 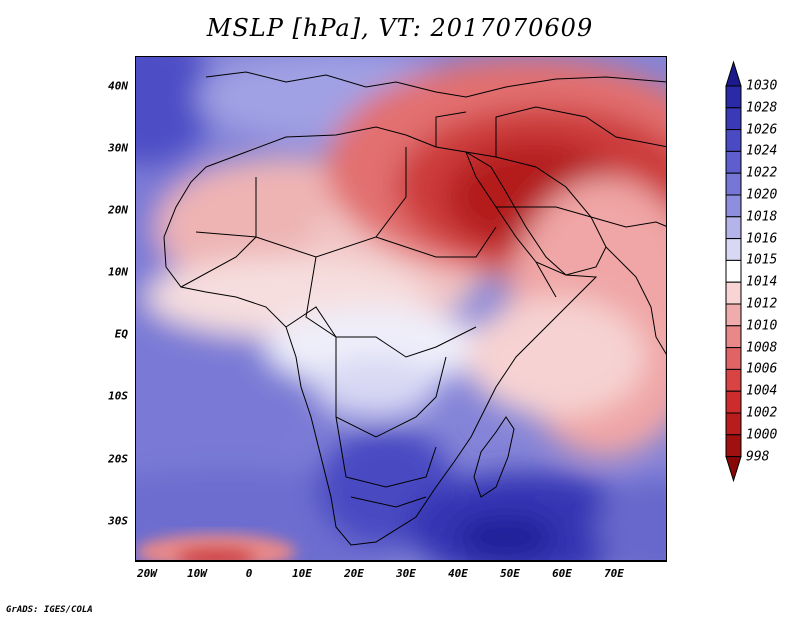 What do you see at coordinates (49, 610) in the screenshot?
I see `grads-credit: GrADS: IGES/COLA` at bounding box center [49, 610].